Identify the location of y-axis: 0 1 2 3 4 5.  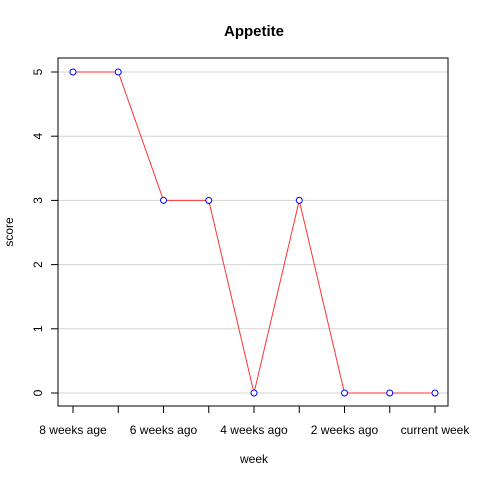
(44, 232).